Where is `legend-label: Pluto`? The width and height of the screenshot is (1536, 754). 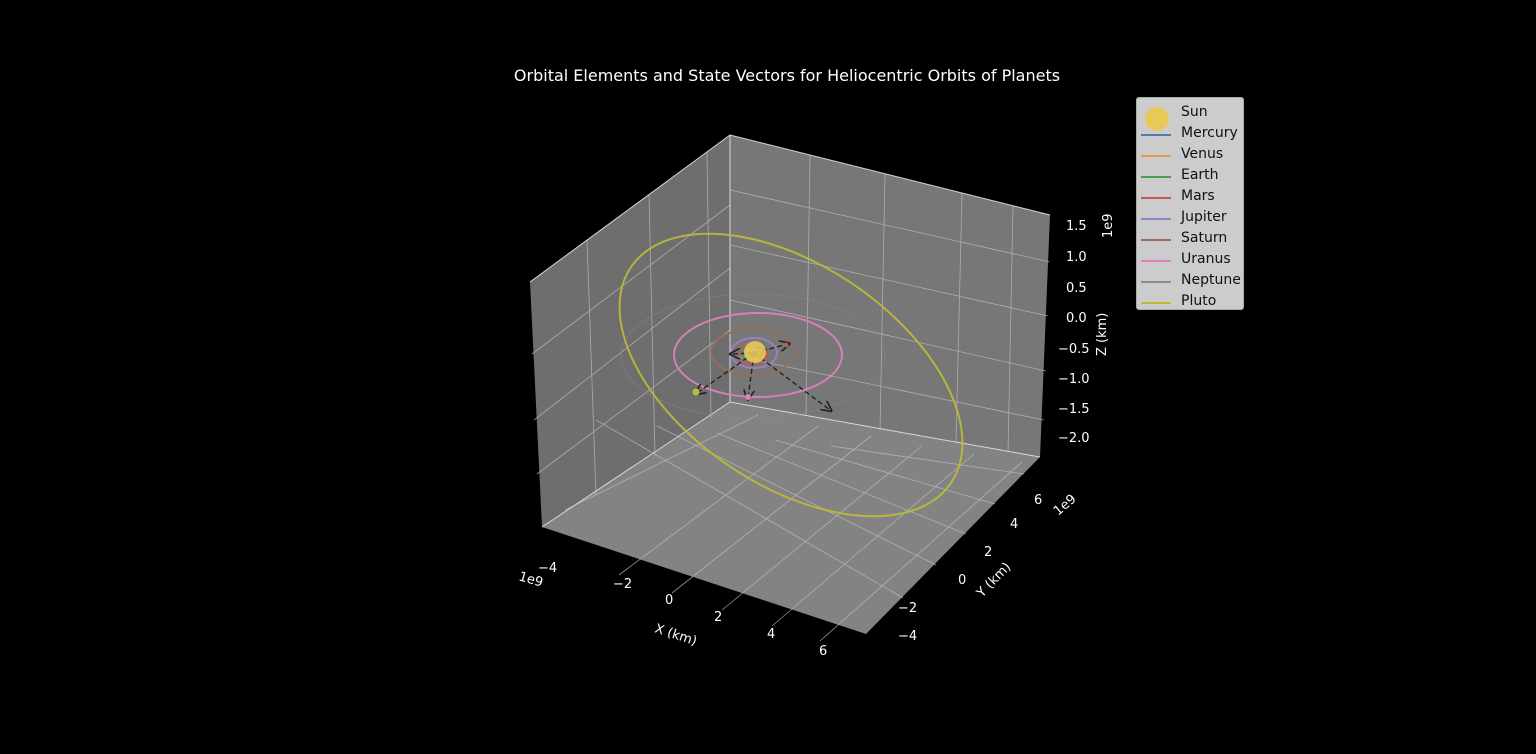 legend-label: Pluto is located at coordinates (1199, 301).